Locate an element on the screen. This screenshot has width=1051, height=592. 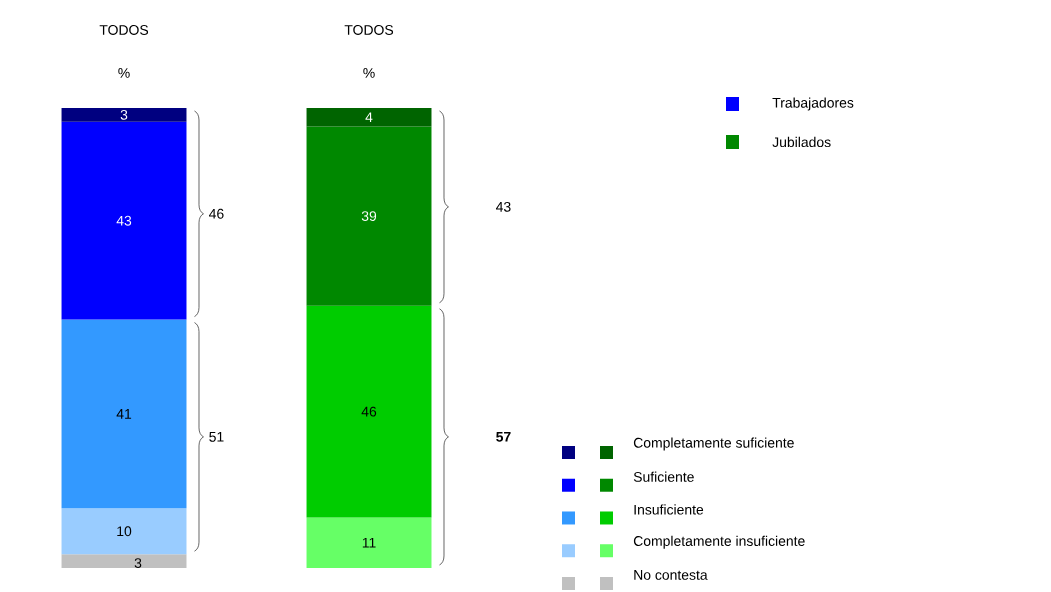
data-label: 10 is located at coordinates (124, 531).